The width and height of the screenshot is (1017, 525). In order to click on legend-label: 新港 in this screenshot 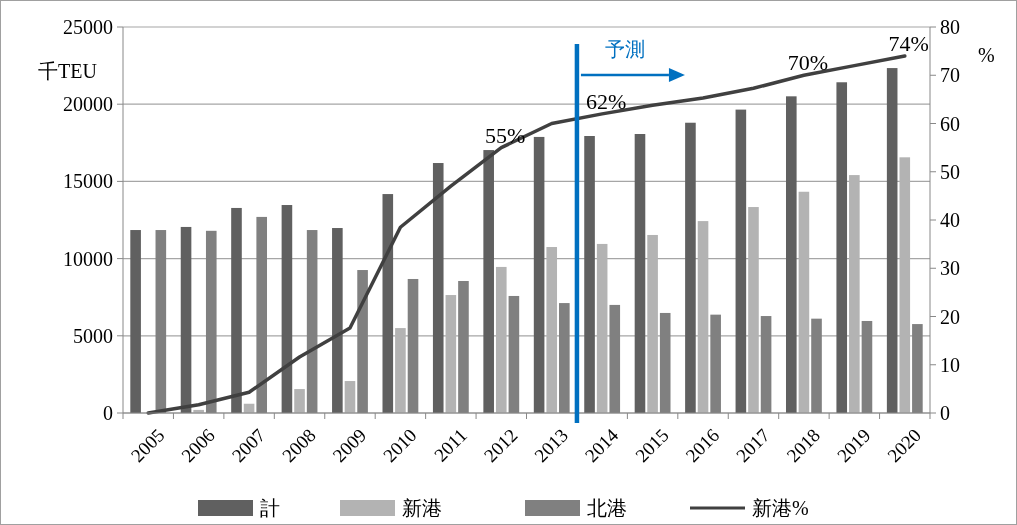, I will do `click(422, 508)`.